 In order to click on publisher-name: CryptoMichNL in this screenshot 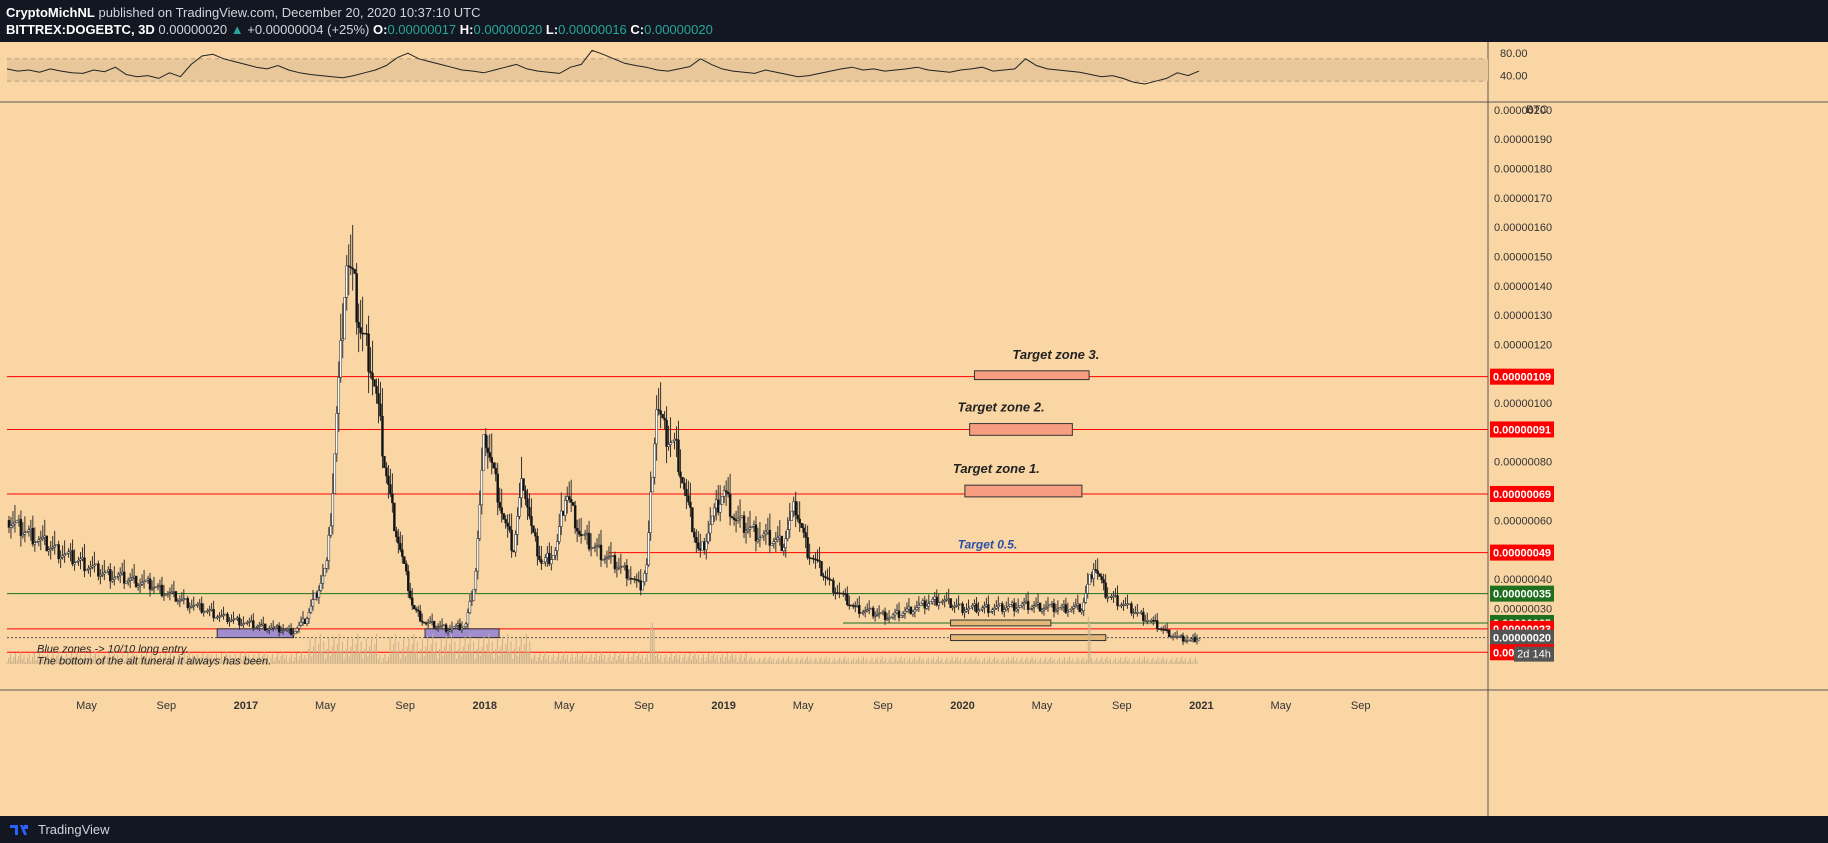, I will do `click(50, 12)`.